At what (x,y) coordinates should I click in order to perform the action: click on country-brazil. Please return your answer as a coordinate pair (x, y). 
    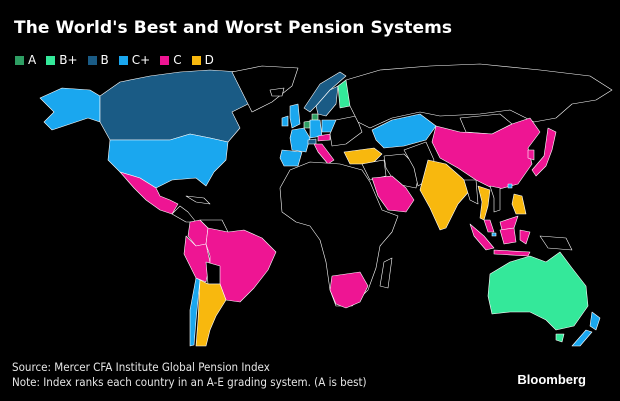
    Looking at the image, I should click on (241, 265).